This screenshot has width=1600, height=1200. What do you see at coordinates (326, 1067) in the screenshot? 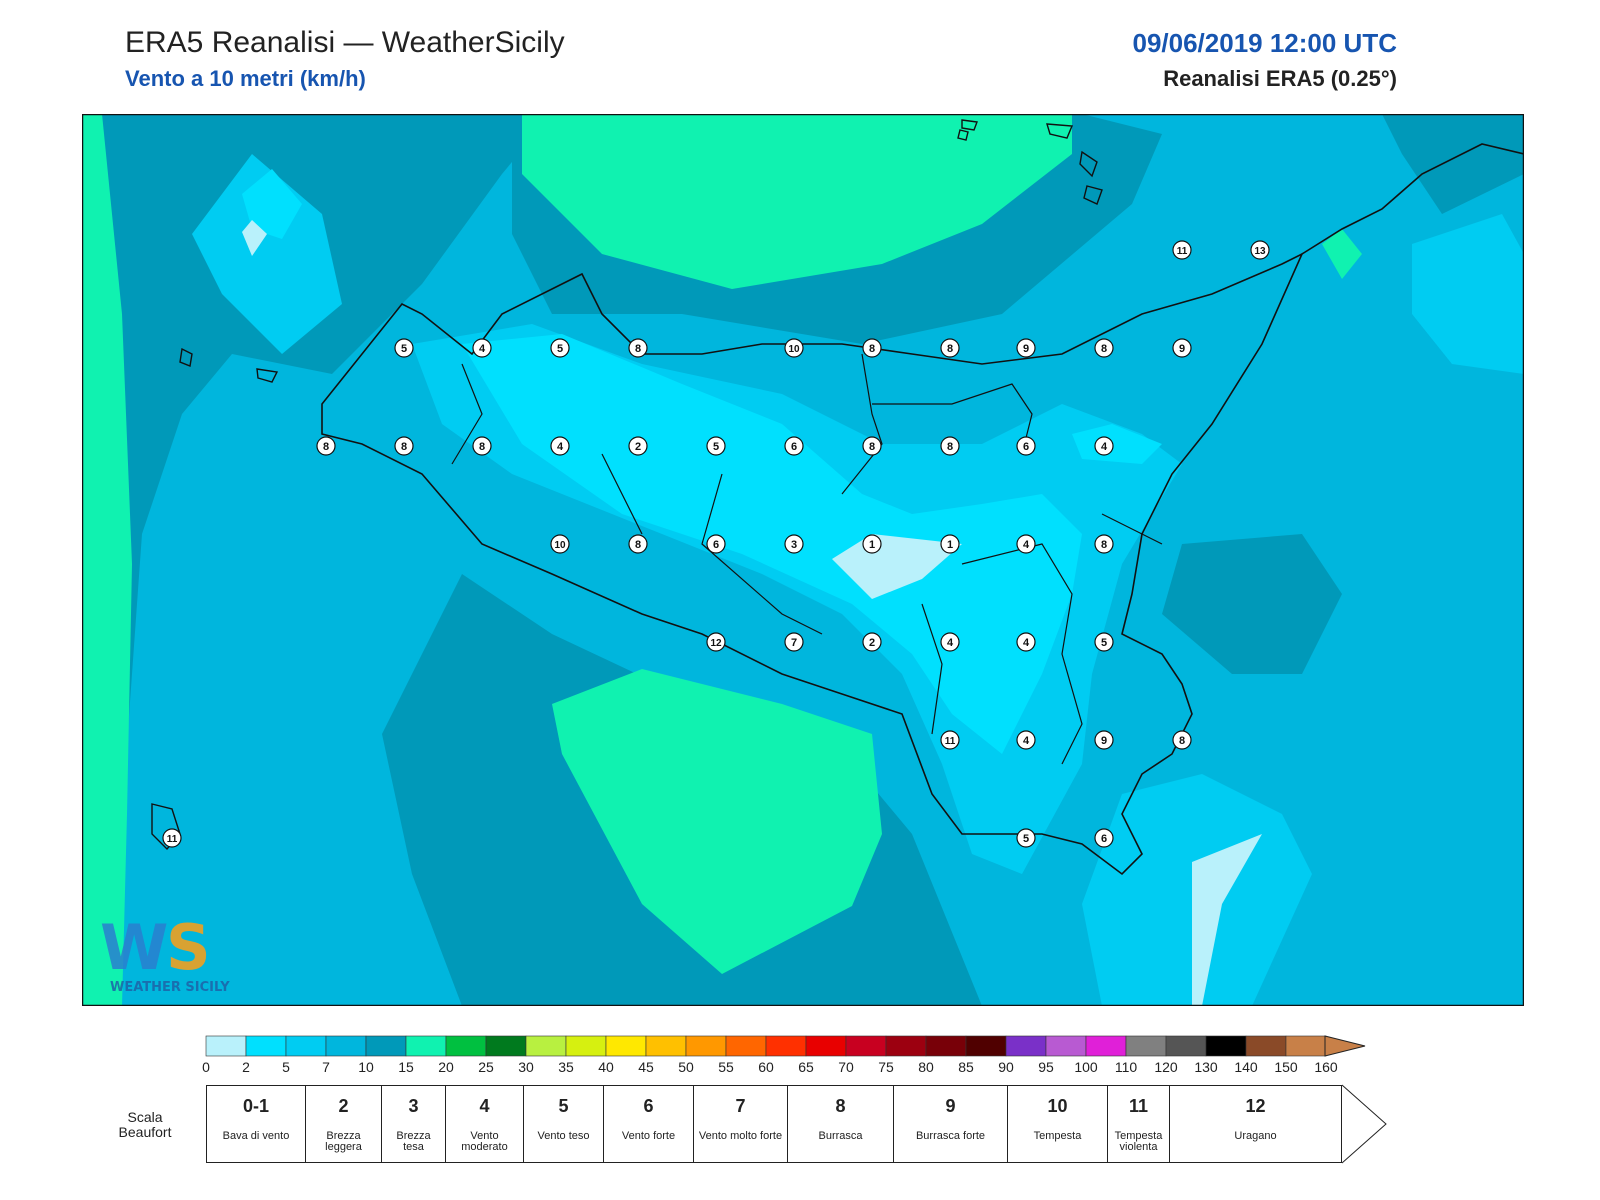
I see `colorbar-tick-label: 7` at bounding box center [326, 1067].